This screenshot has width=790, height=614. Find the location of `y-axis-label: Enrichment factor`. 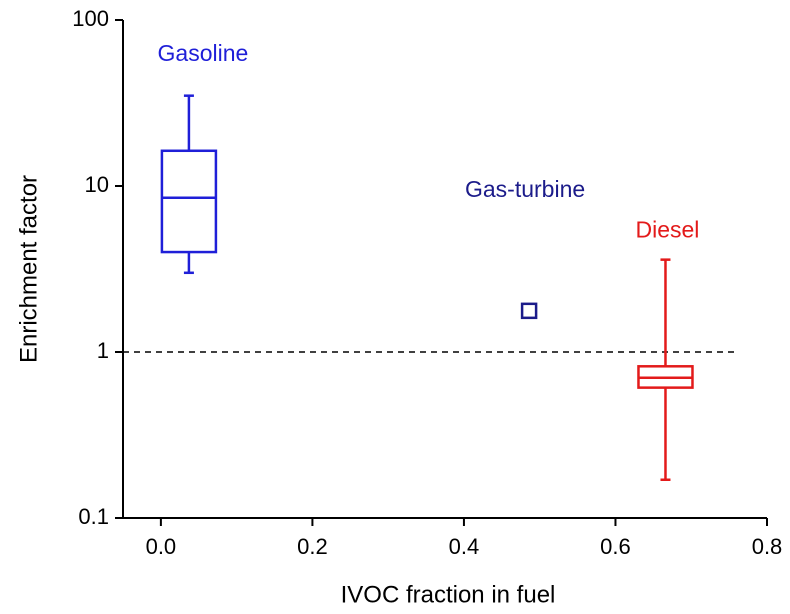

y-axis-label: Enrichment factor is located at coordinates (28, 269).